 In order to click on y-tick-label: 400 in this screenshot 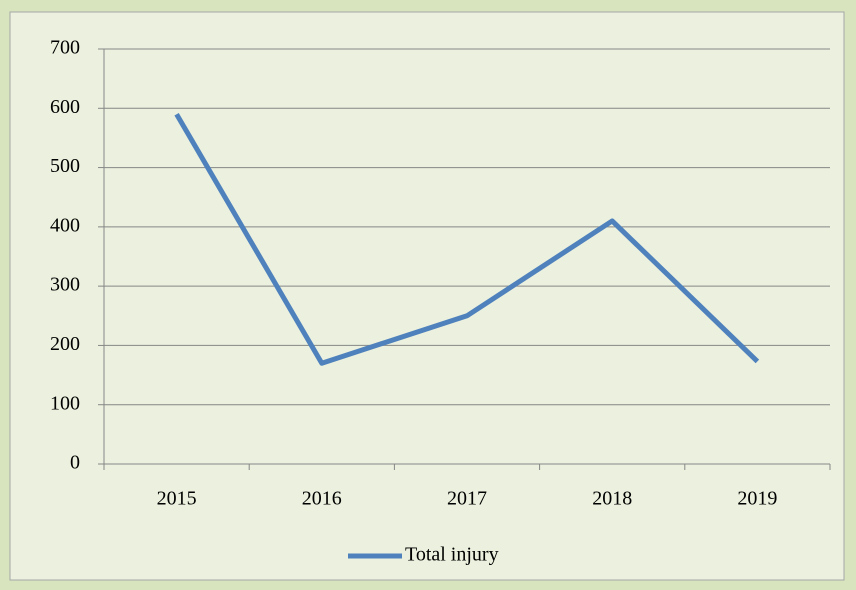, I will do `click(65, 225)`.